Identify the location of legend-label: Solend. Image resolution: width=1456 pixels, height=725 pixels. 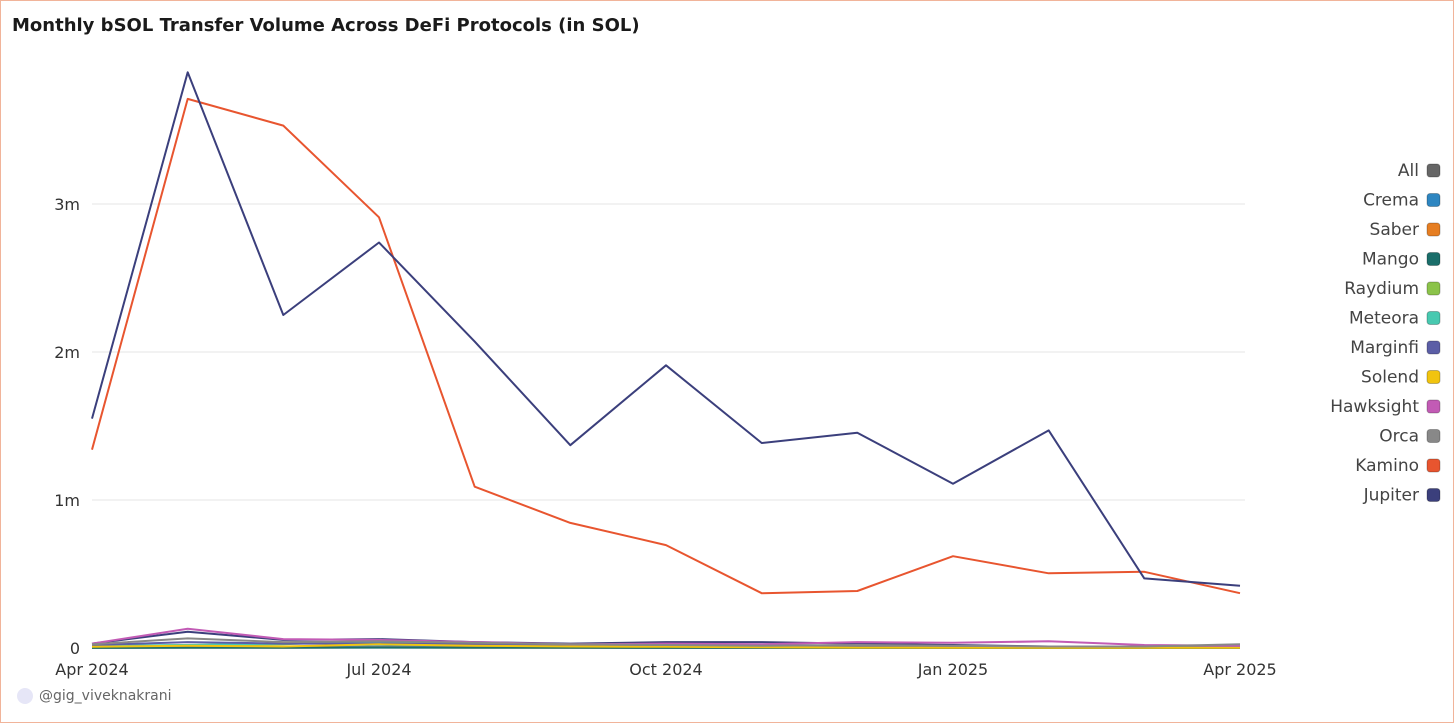
(1390, 378).